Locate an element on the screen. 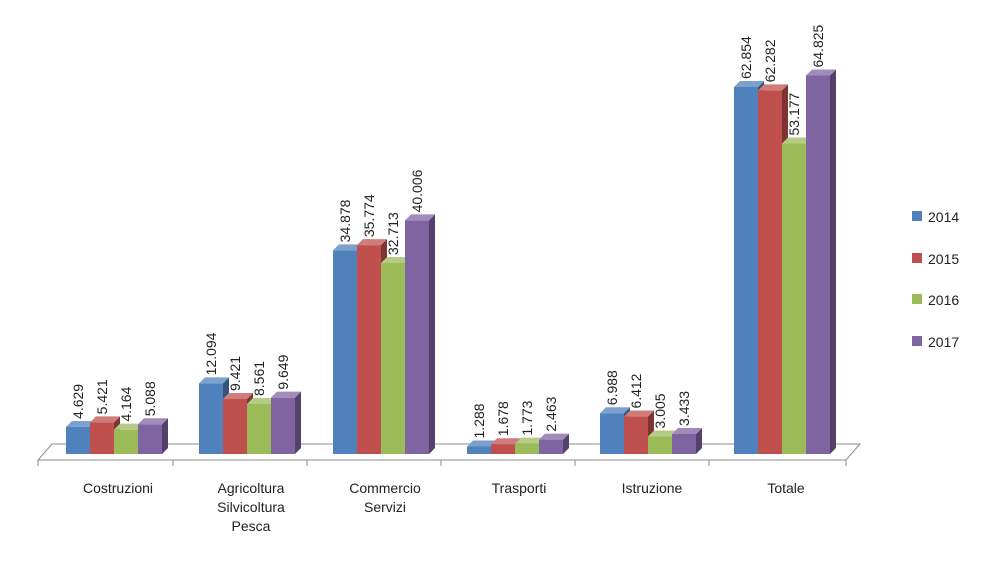 This screenshot has width=1004, height=564. value-label: 9.421 is located at coordinates (235, 373).